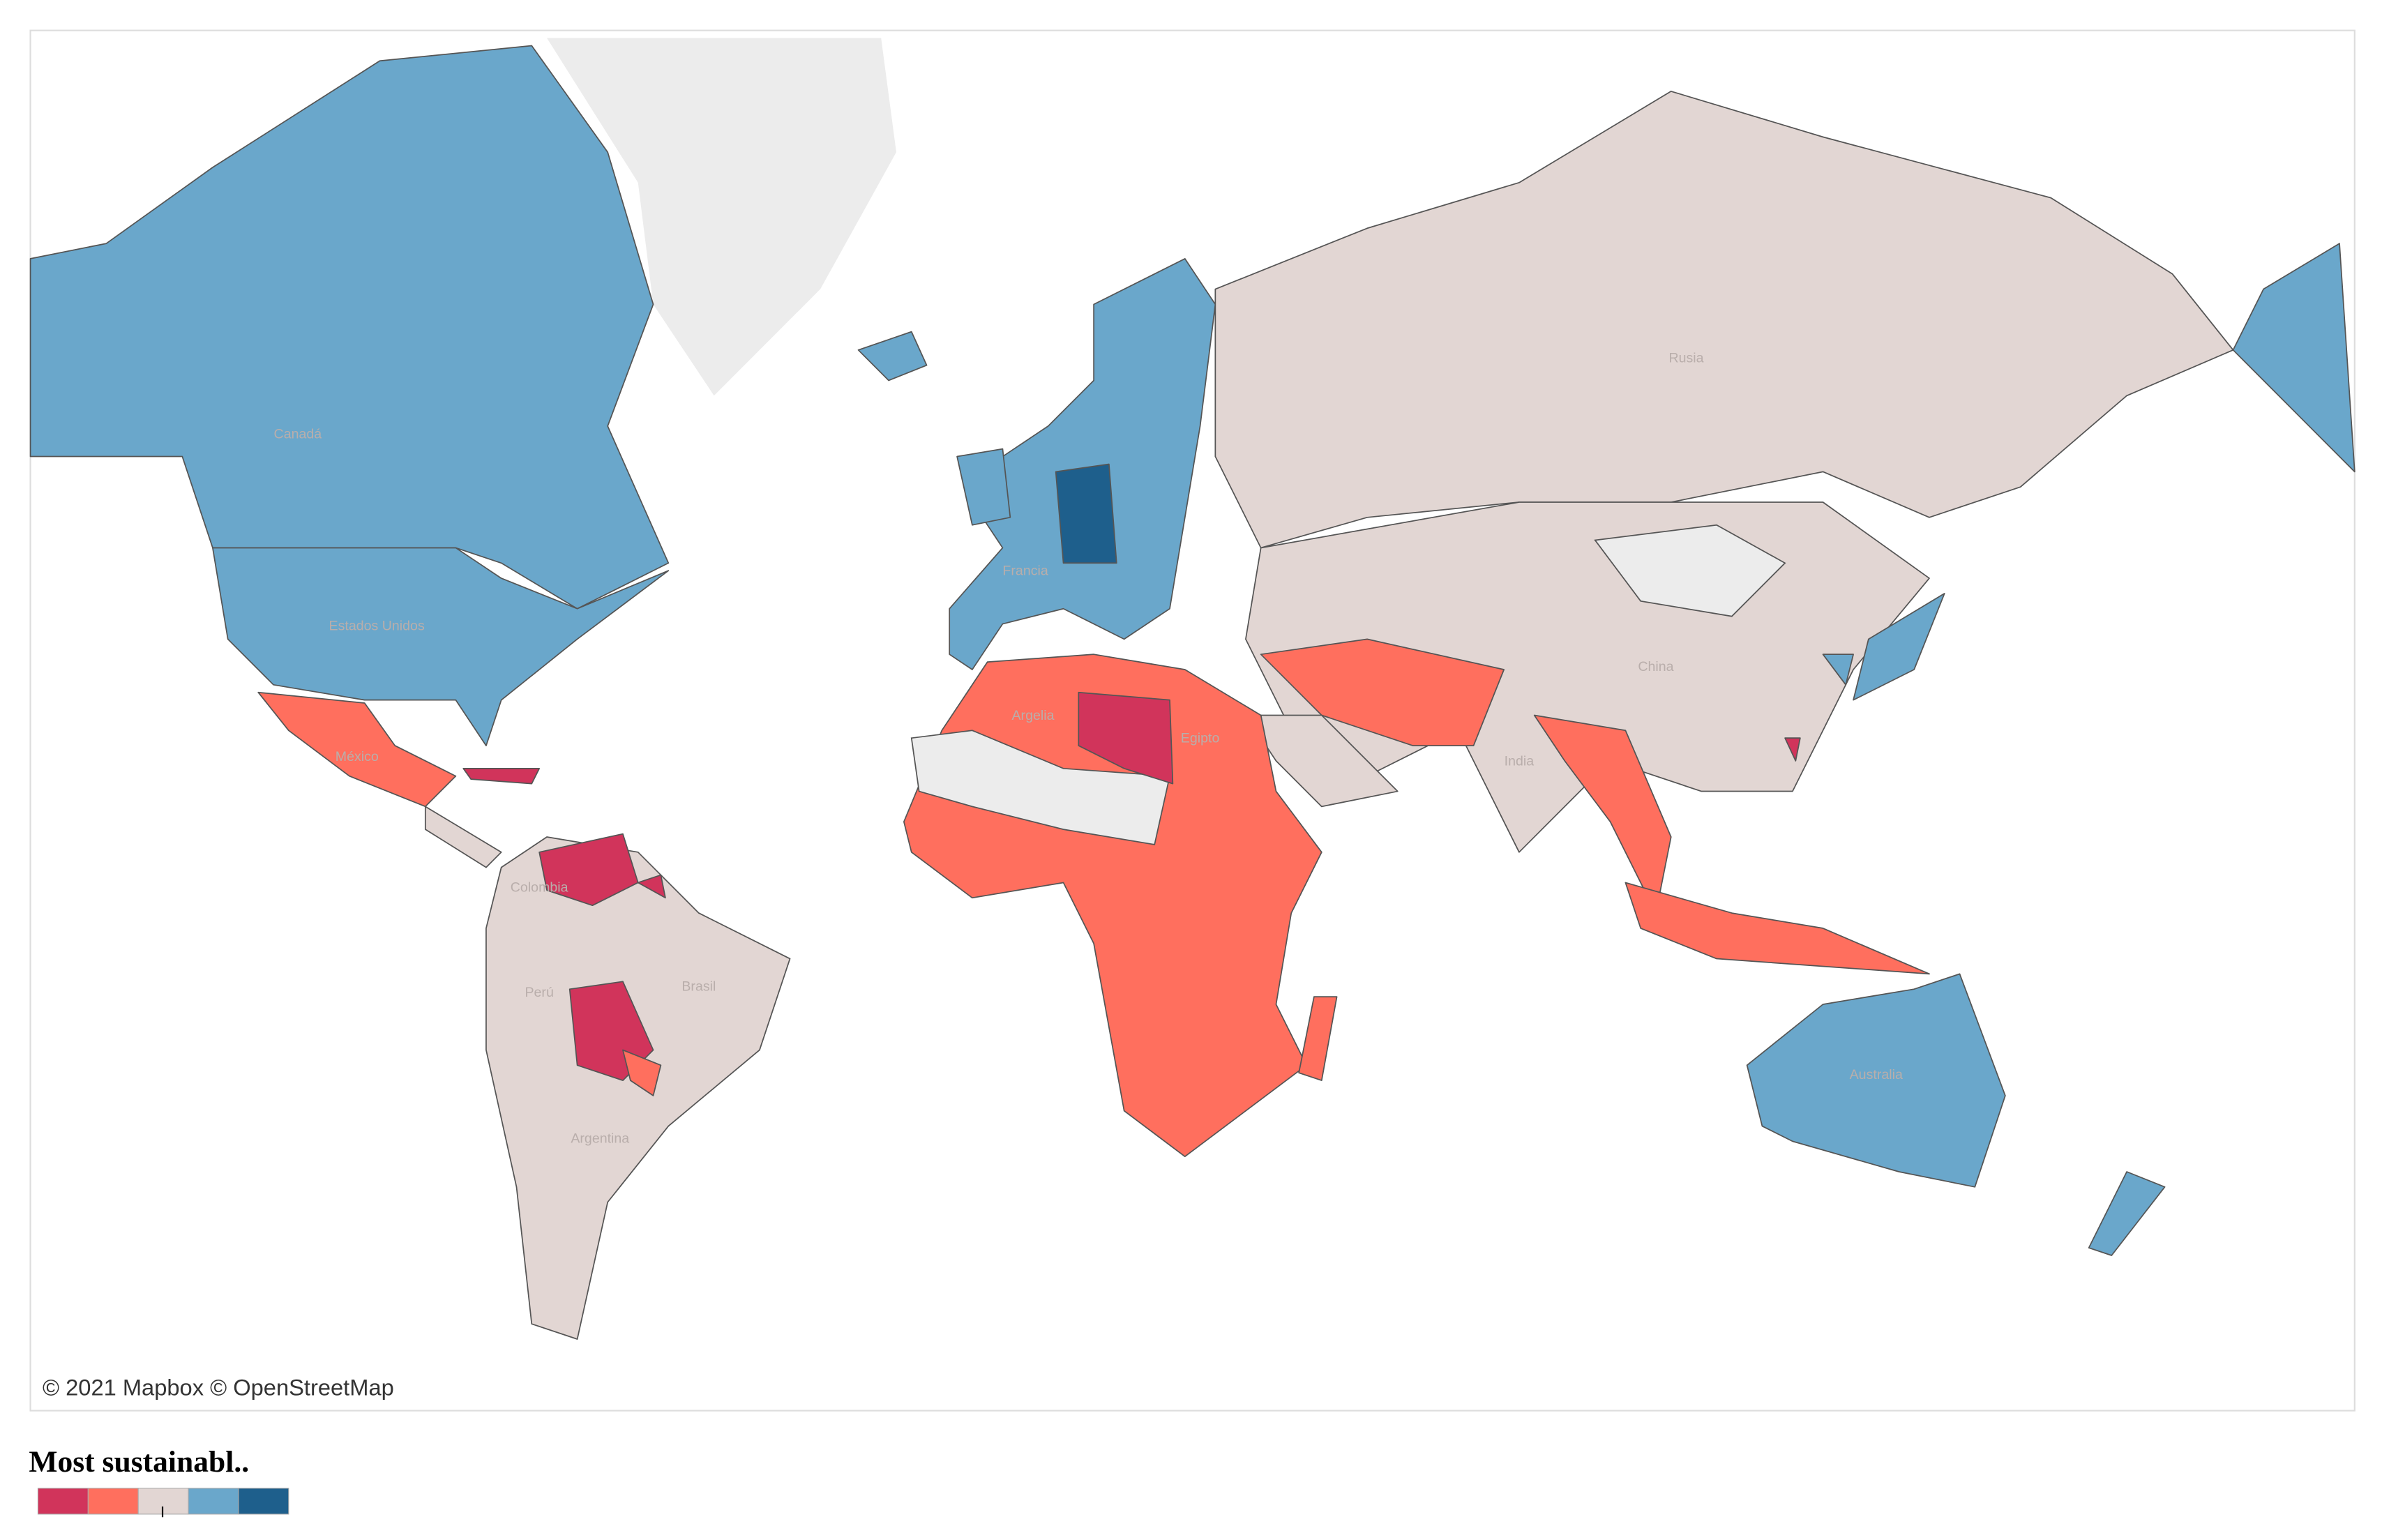  I want to click on iceland, so click(892, 356).